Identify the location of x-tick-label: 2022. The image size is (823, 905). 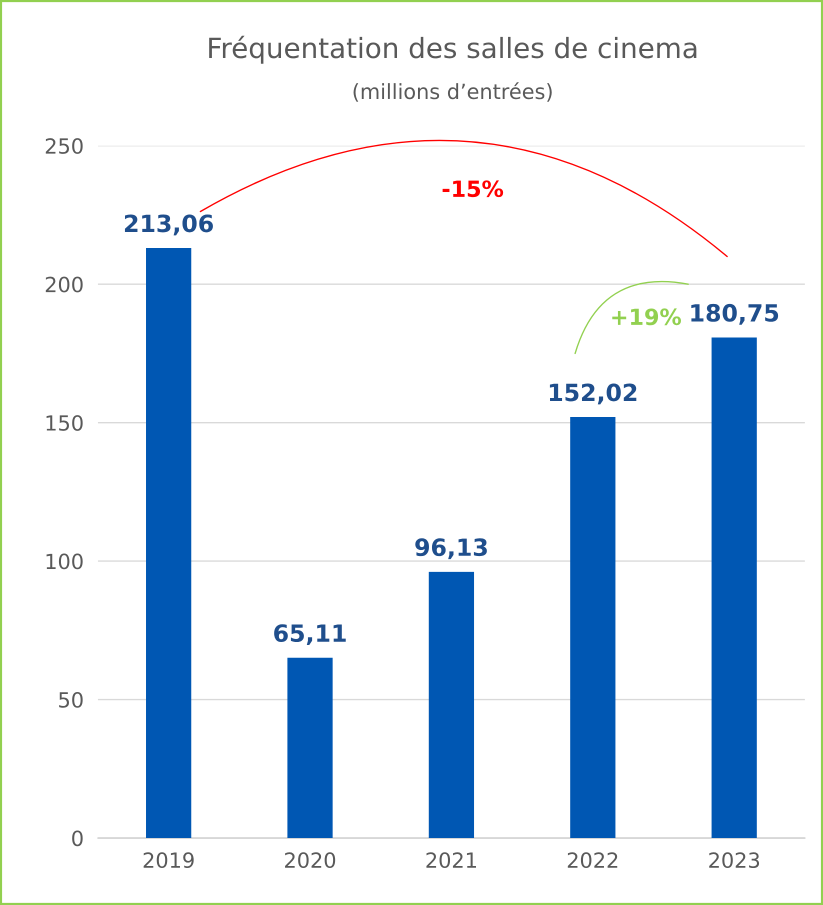
(593, 860).